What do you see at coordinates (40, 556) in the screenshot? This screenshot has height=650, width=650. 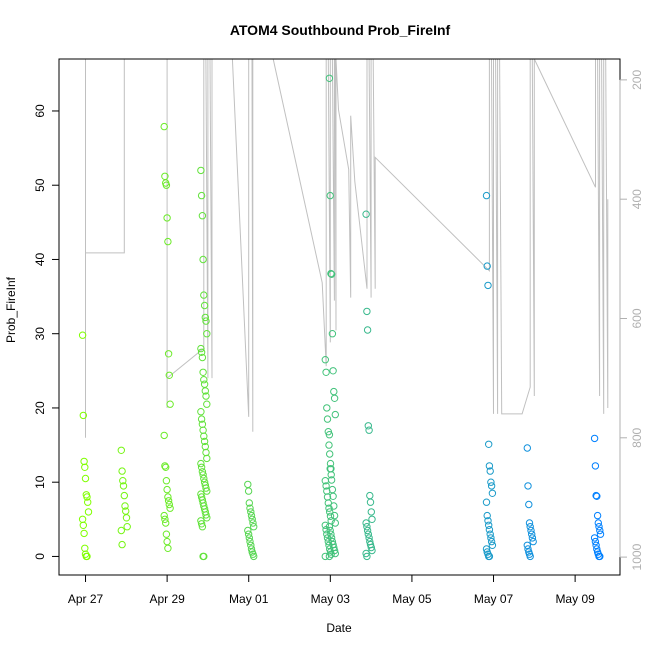 I see `y-tick-label: 0` at bounding box center [40, 556].